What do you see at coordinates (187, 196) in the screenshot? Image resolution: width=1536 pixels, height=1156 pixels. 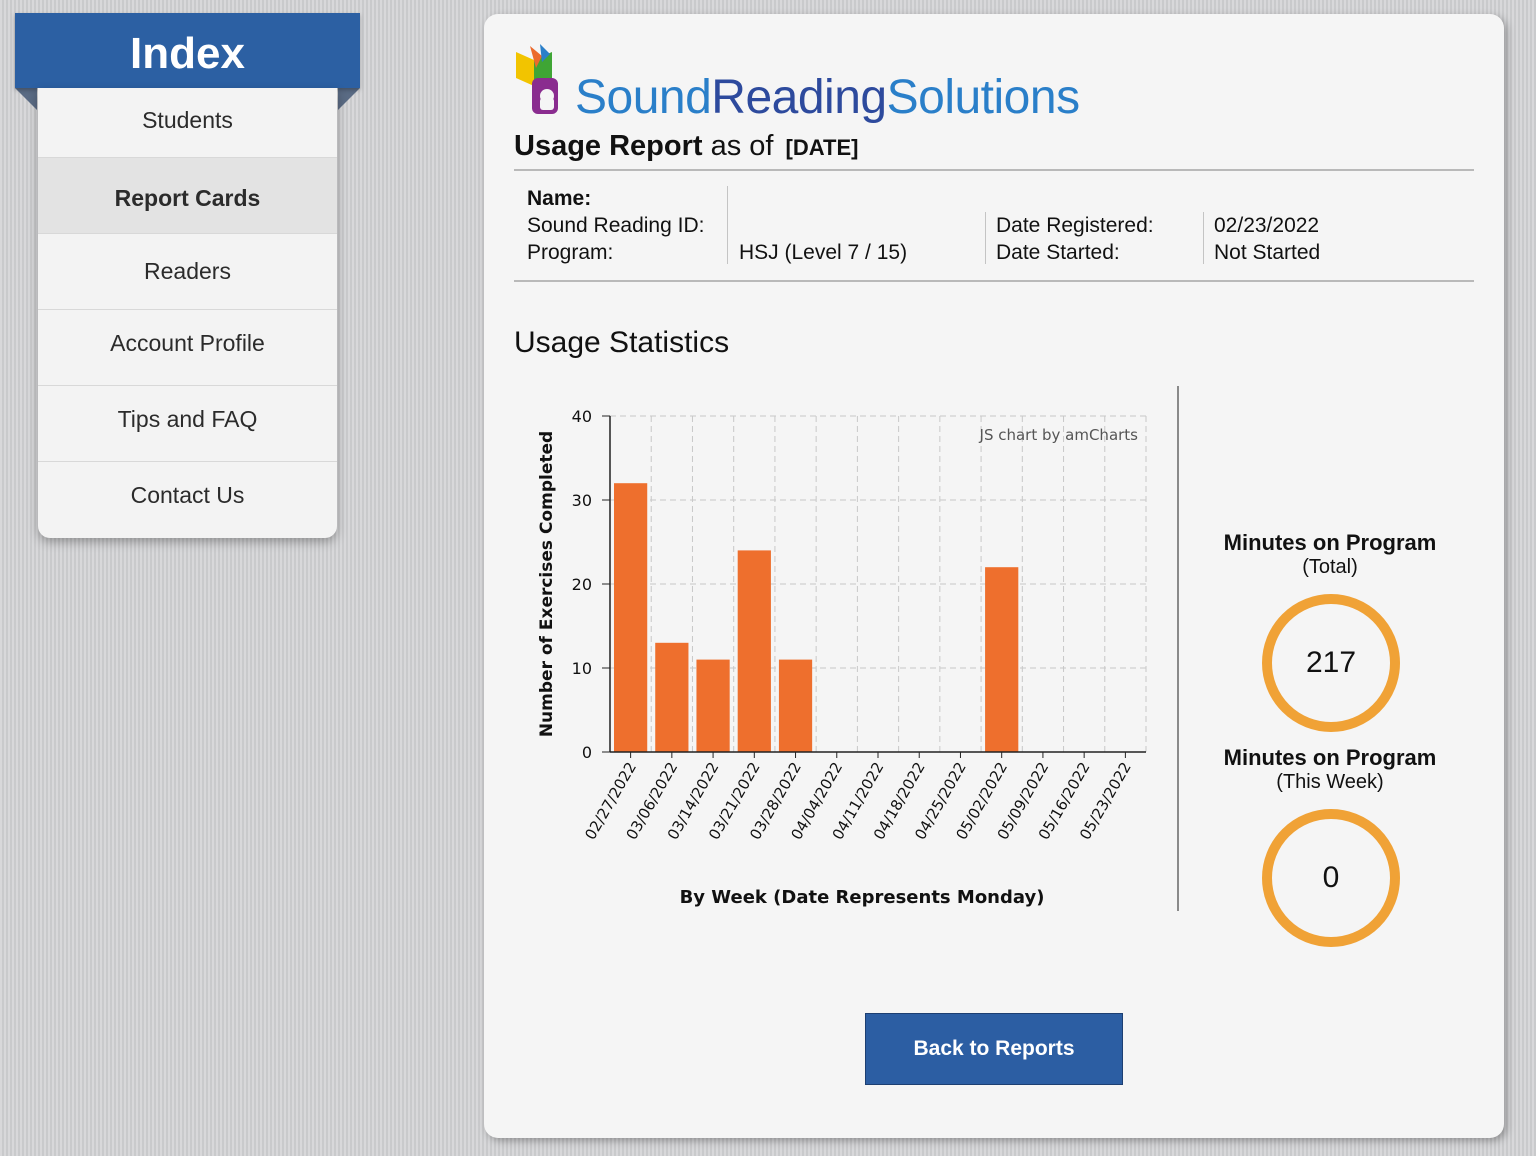 I see `sidebar-item-report-cards: Report Cards` at bounding box center [187, 196].